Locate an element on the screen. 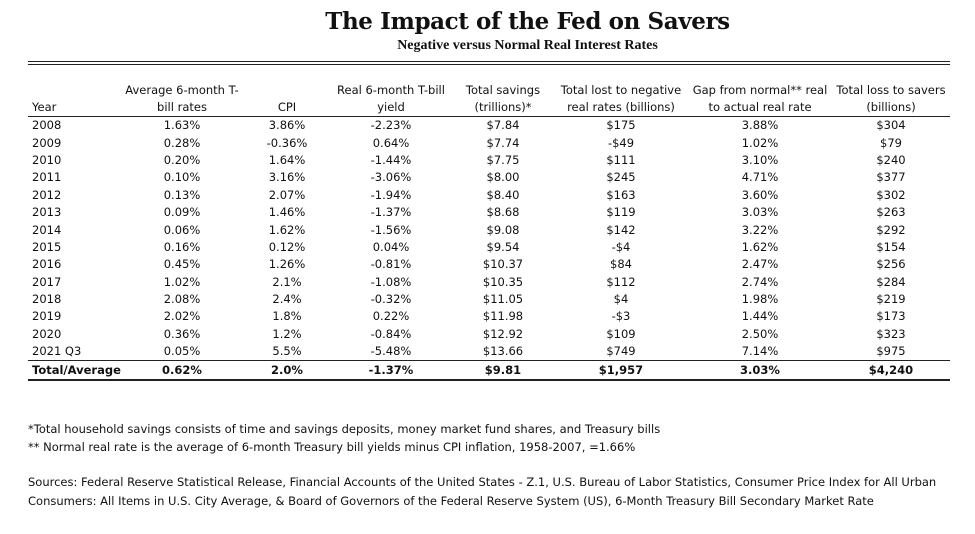  table-cell: -0.81% is located at coordinates (391, 264).